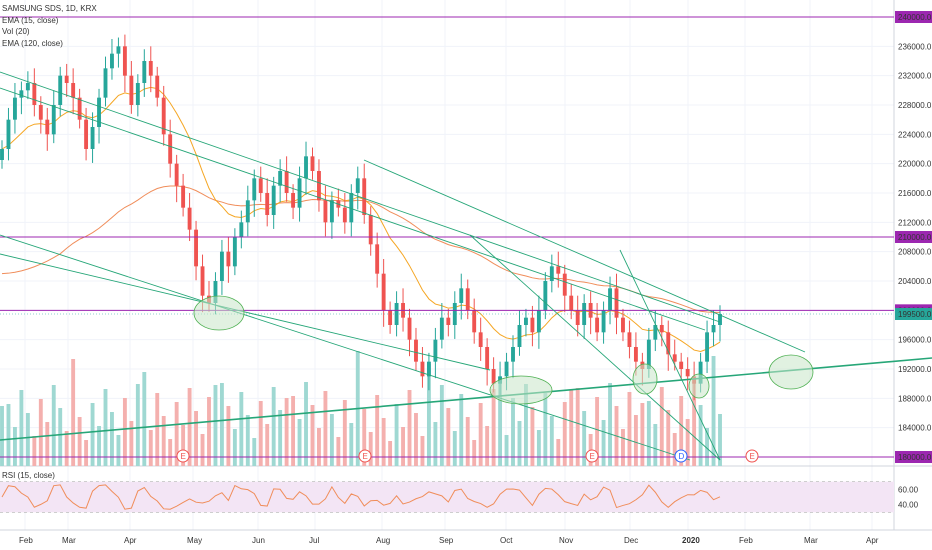 This screenshot has width=932, height=550. Describe the element at coordinates (258, 540) in the screenshot. I see `x-tick-label: Jun` at that location.